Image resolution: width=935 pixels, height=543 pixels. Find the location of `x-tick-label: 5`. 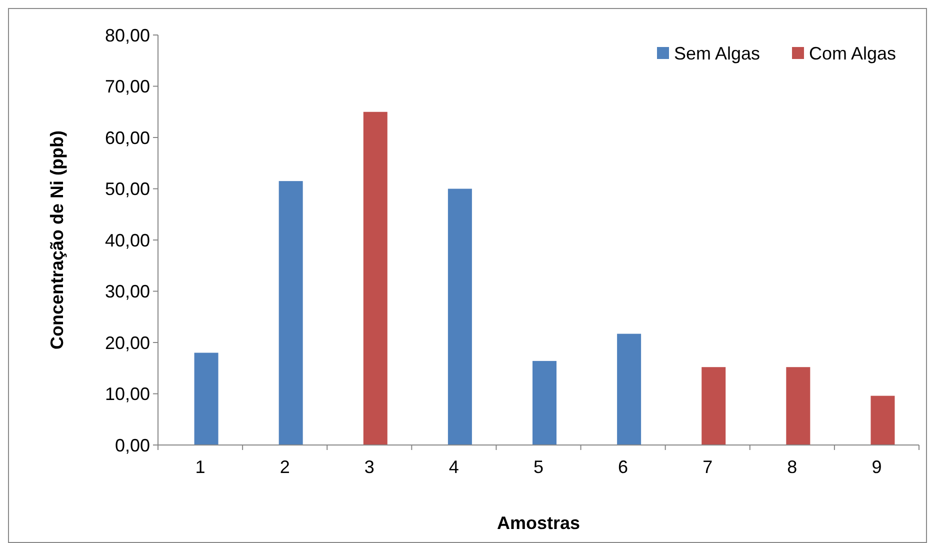

x-tick-label: 5 is located at coordinates (538, 467).